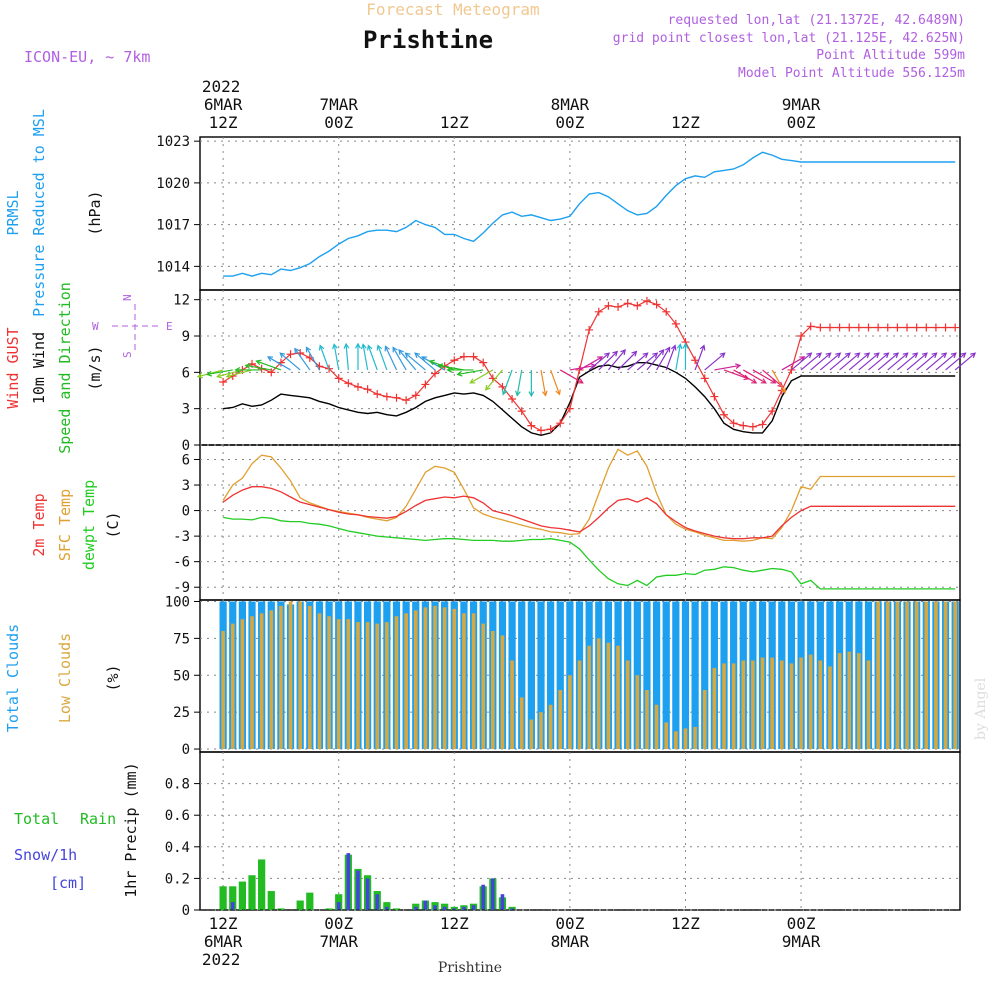  I want to click on wind-speed-line, so click(589, 399).